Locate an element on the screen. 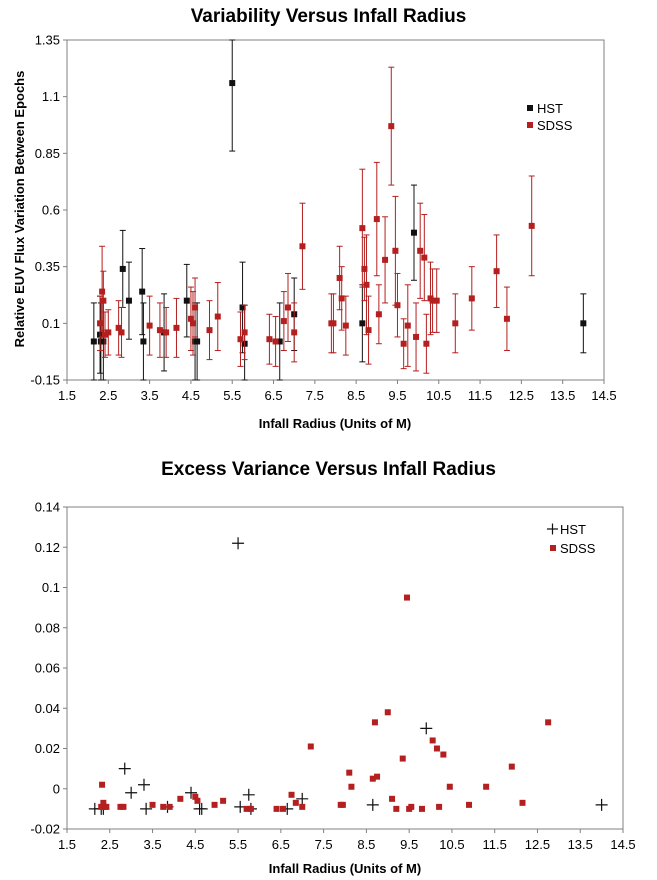 The image size is (657, 880). x-tick-label: 11.5 is located at coordinates (480, 395).